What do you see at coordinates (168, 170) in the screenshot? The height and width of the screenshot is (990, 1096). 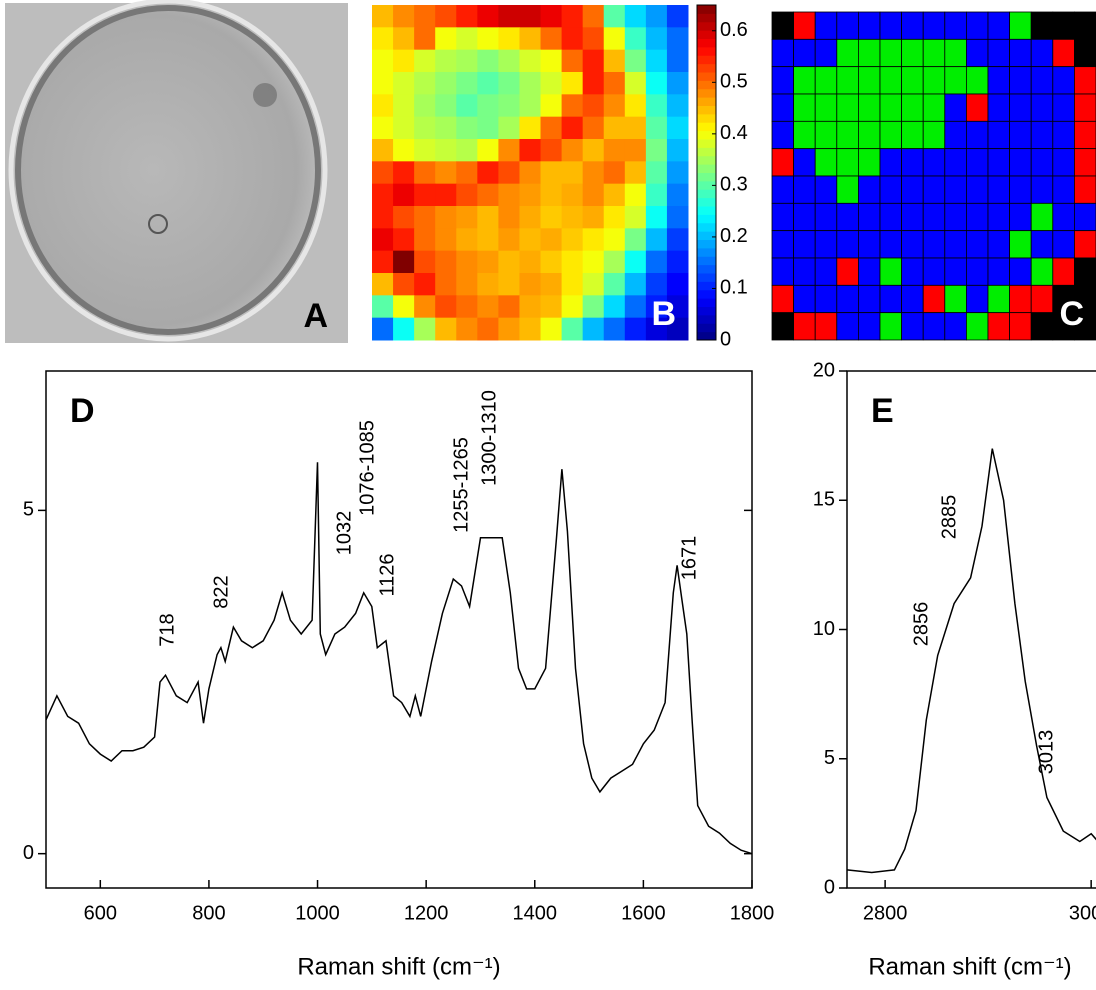 I see `cell-outline` at bounding box center [168, 170].